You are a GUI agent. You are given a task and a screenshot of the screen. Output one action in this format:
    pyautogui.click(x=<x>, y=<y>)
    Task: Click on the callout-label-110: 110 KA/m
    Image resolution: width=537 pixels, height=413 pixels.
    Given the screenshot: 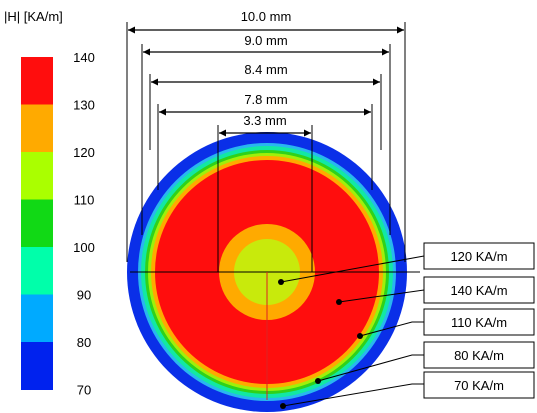 What is the action you would take?
    pyautogui.click(x=479, y=322)
    